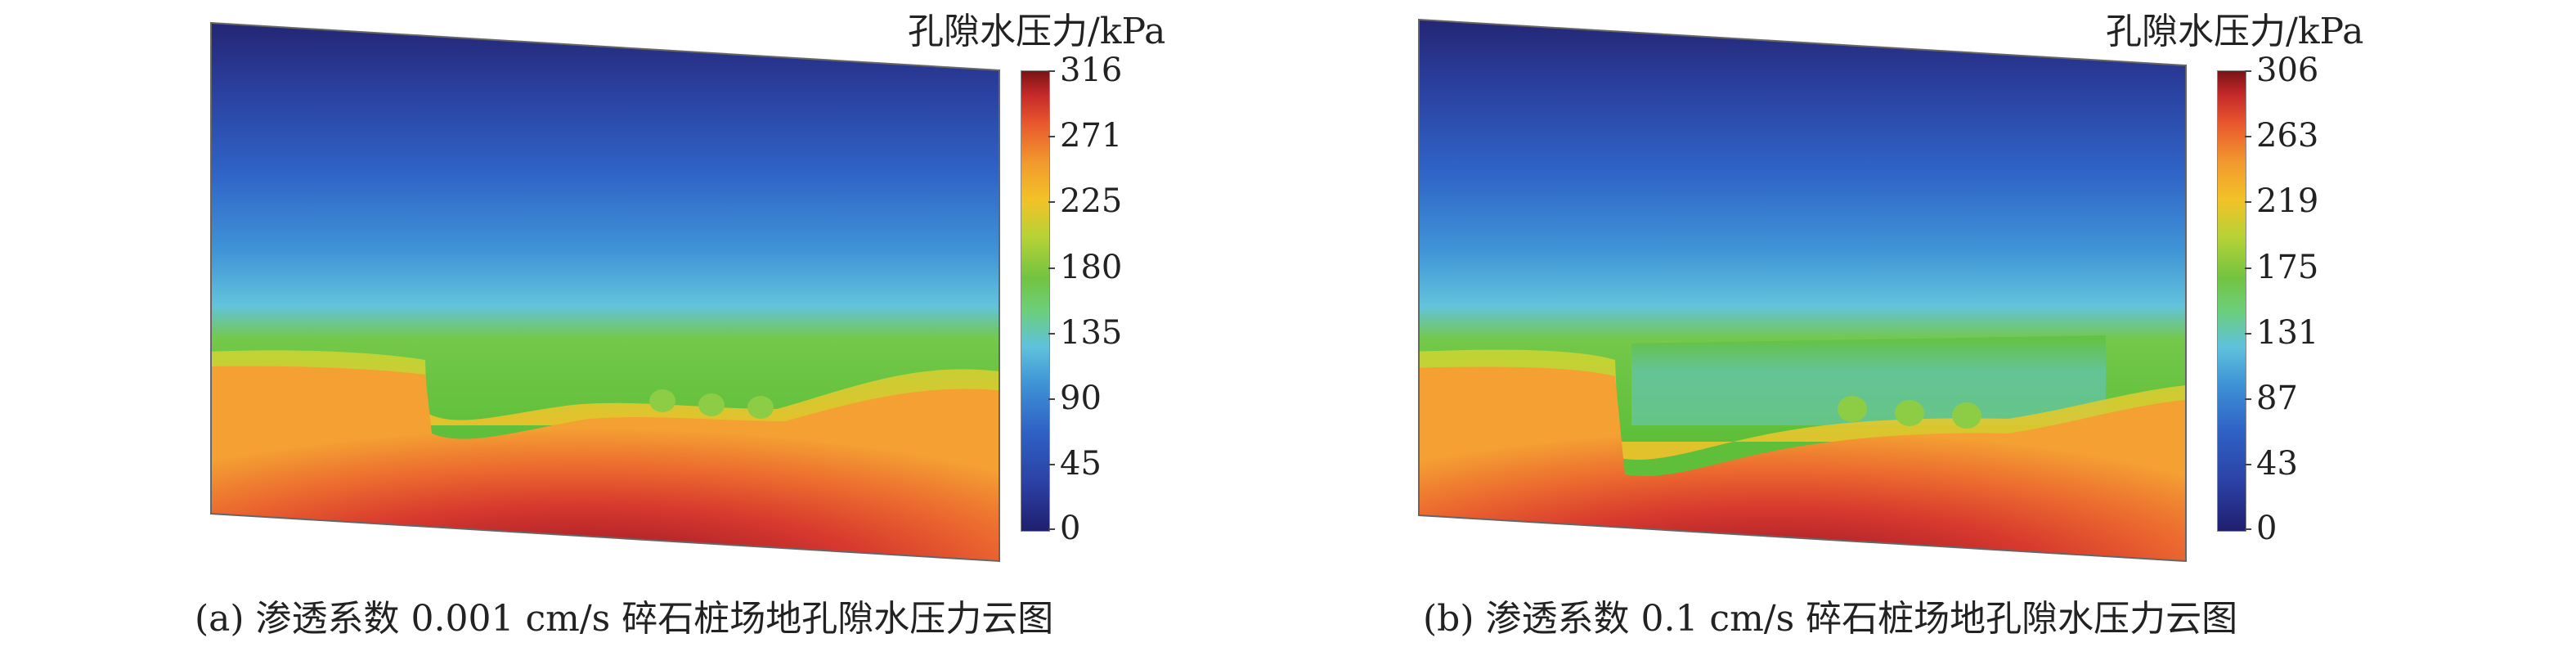 The image size is (2576, 647). Describe the element at coordinates (2287, 70) in the screenshot. I see `colorbar-tick-label: 306` at that location.